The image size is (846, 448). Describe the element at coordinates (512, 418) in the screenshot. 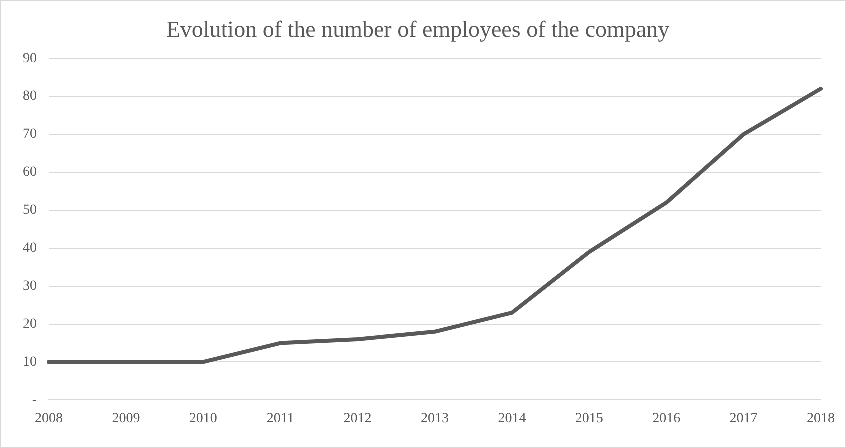

I see `x-tick-label: 2014` at that location.